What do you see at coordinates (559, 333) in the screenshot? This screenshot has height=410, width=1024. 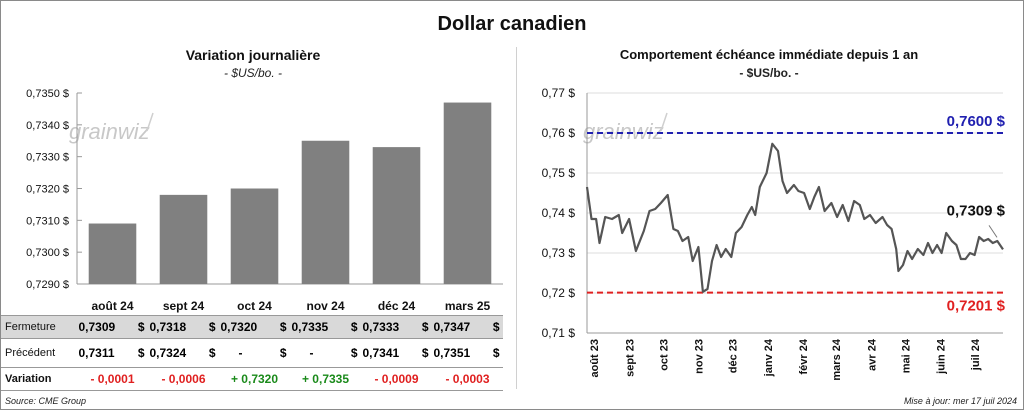 I see `y-tick-label: 0,71 $` at bounding box center [559, 333].